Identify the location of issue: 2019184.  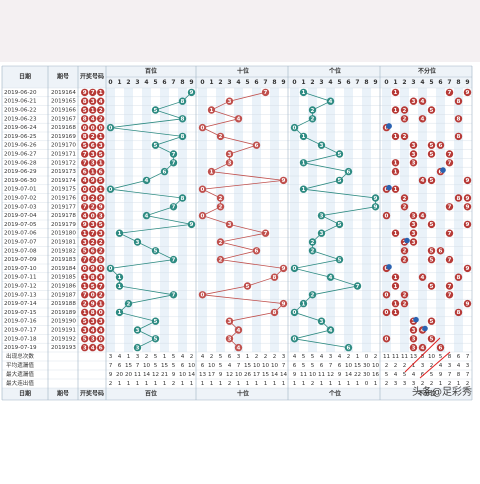
(63, 269).